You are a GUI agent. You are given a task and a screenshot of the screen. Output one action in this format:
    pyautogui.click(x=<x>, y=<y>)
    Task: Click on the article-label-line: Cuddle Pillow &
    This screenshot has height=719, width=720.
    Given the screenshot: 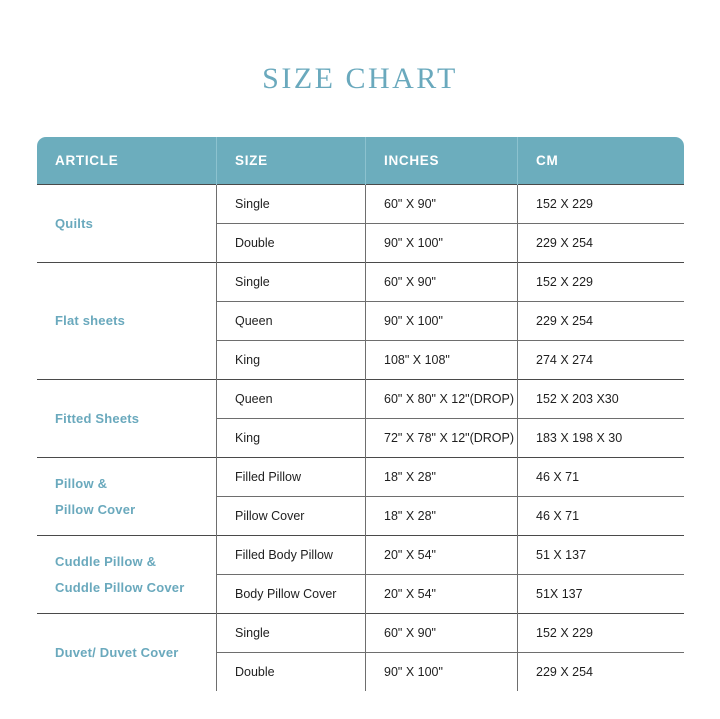 What is the action you would take?
    pyautogui.click(x=106, y=561)
    